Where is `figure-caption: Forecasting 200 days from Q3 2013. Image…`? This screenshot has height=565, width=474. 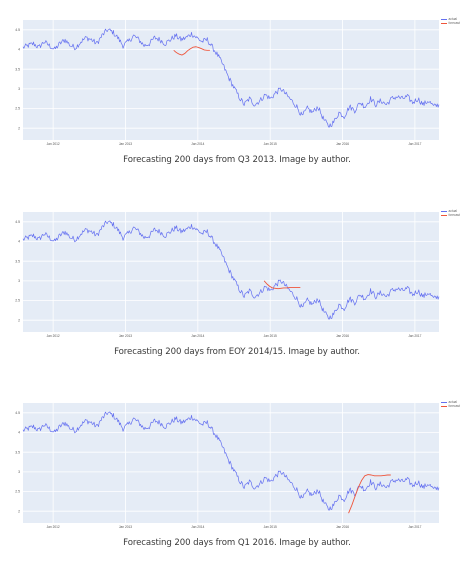 figure-caption: Forecasting 200 days from Q3 2013. Image… is located at coordinates (237, 160).